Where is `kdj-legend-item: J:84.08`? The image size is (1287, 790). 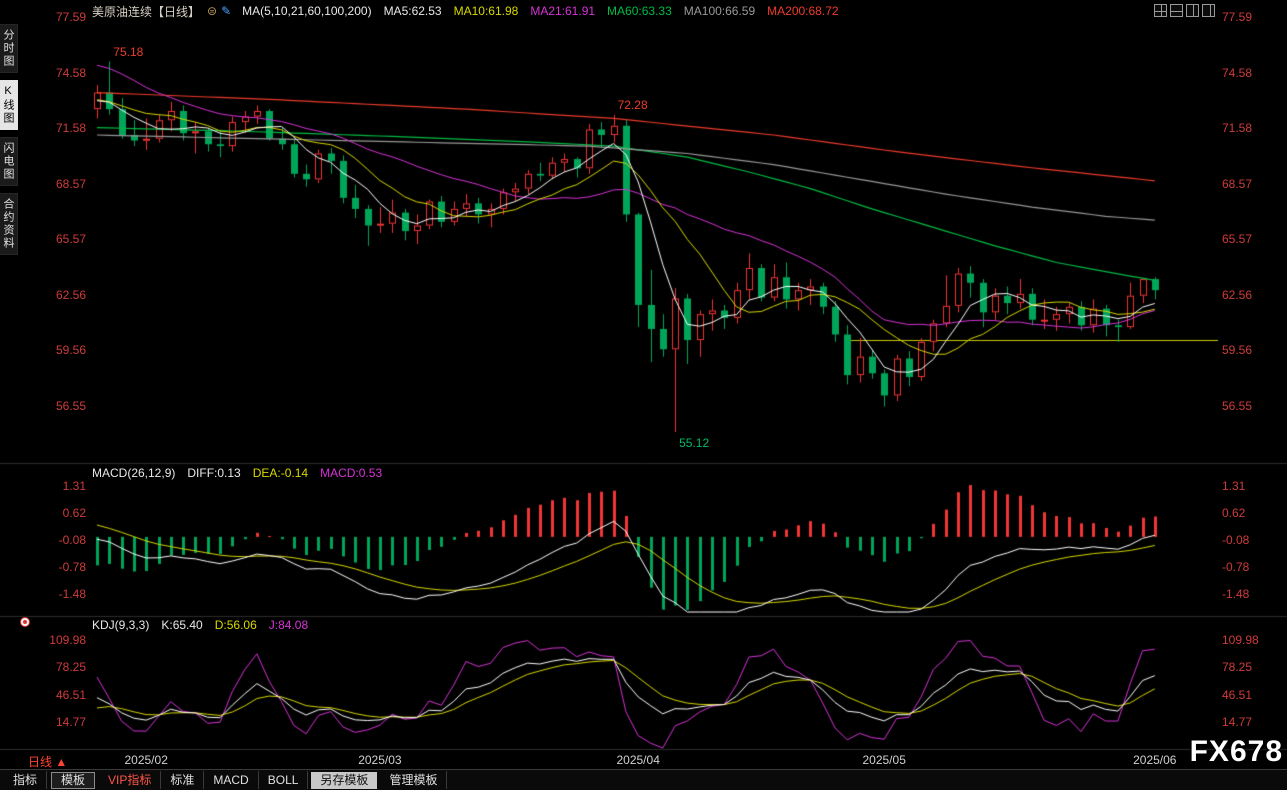
kdj-legend-item: J:84.08 is located at coordinates (288, 625).